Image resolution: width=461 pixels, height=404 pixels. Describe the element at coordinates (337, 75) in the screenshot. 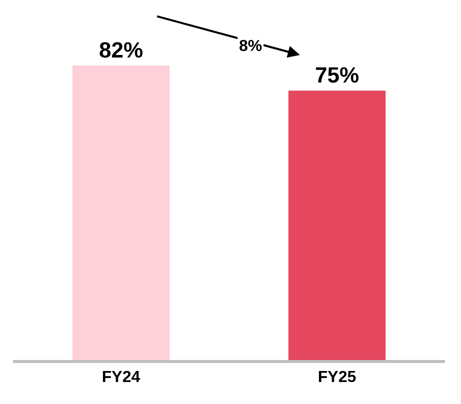

I see `data-label: 75%` at that location.